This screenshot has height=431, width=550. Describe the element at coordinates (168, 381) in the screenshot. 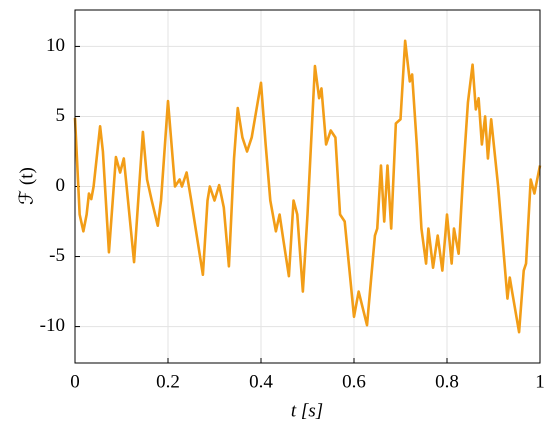

I see `x-tick-label: 0.2` at that location.